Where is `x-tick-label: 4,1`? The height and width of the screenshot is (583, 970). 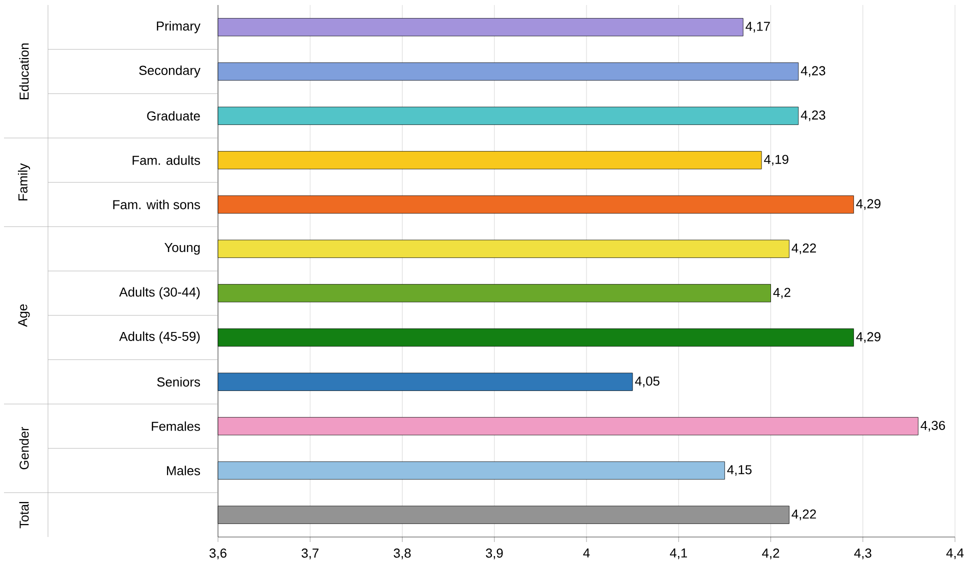 x-tick-label: 4,1 is located at coordinates (679, 554).